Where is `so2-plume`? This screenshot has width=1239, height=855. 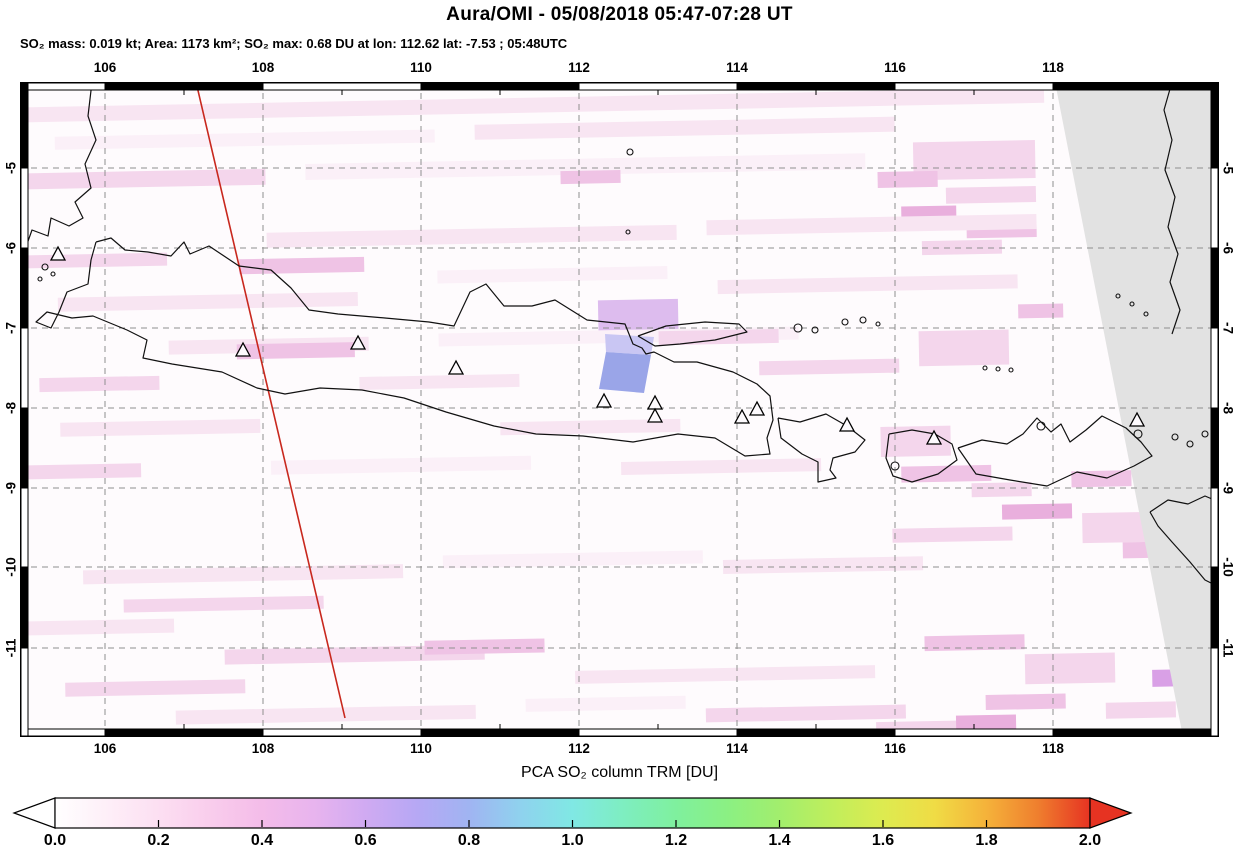
so2-plume is located at coordinates (625, 372).